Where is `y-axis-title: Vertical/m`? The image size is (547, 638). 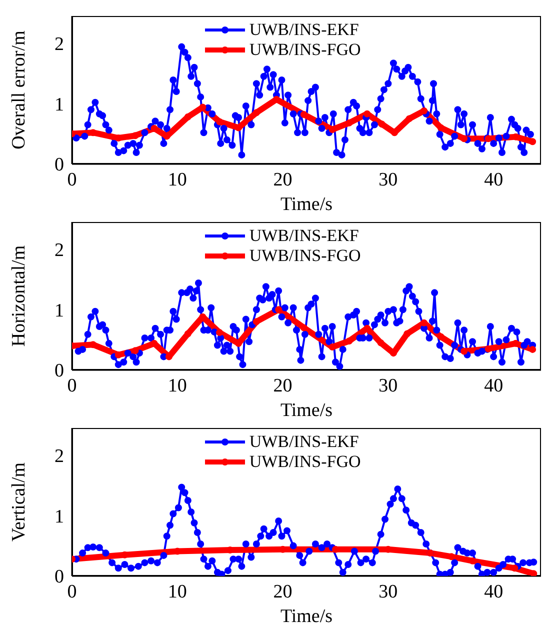 y-axis-title: Vertical/m is located at coordinates (19, 502).